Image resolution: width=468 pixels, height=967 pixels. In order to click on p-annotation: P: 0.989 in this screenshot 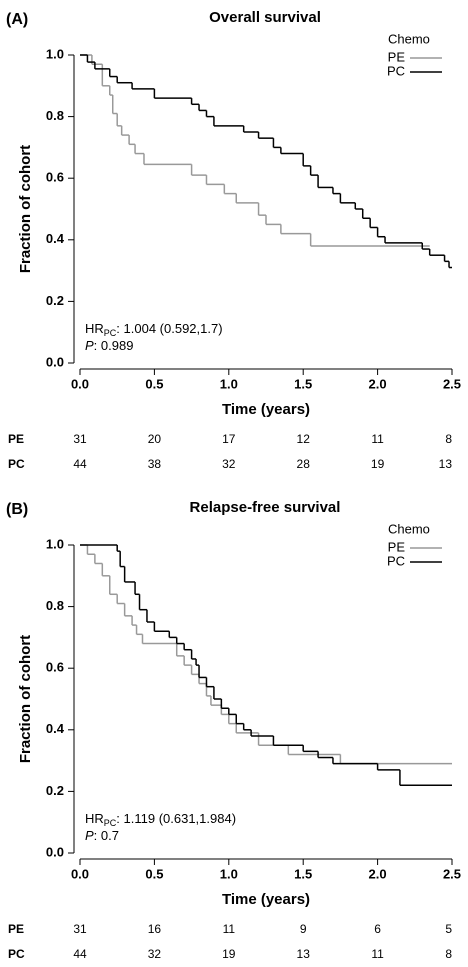, I will do `click(109, 345)`.